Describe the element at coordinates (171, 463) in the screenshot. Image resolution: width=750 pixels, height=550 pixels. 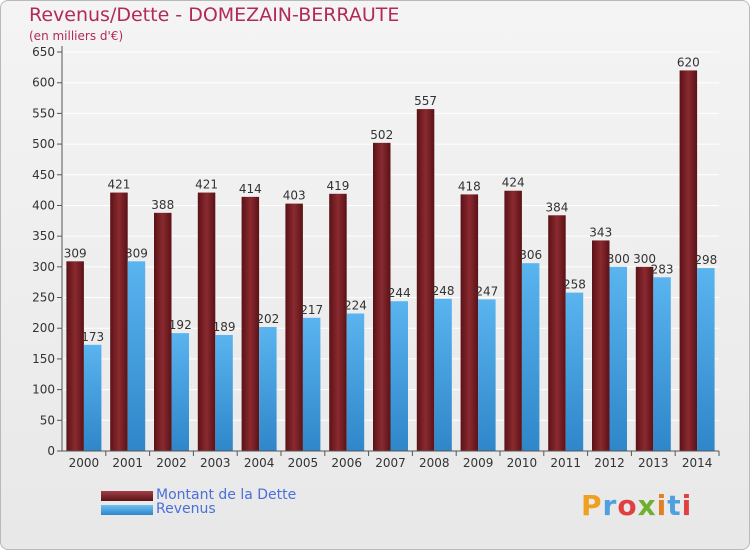
I see `x-tick-label: 2002` at that location.